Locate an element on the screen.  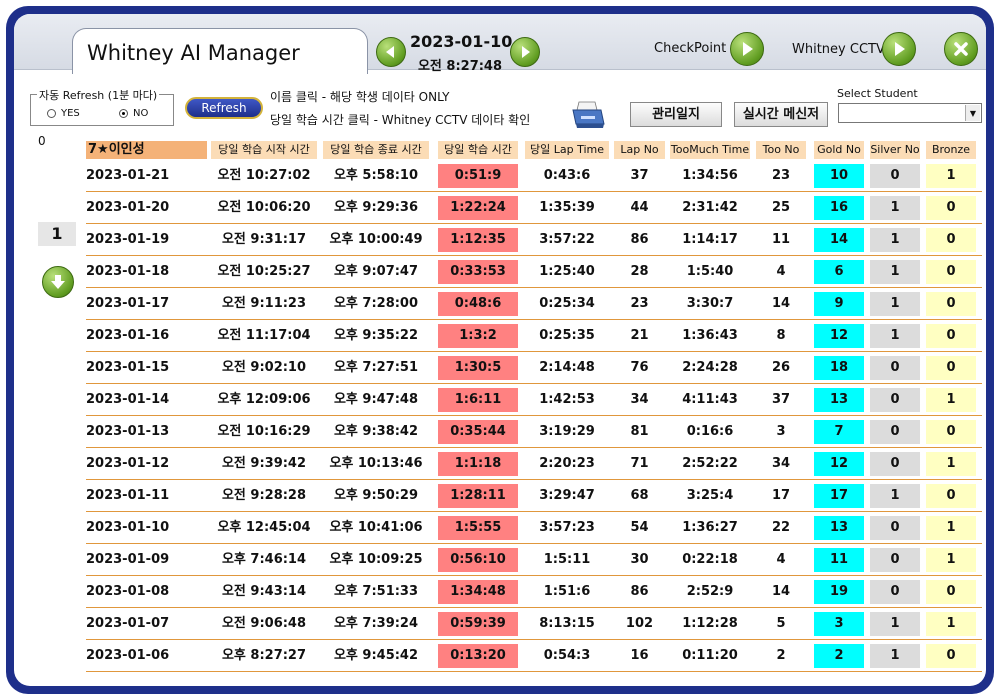
gold-no-cell: 11 is located at coordinates (839, 560).